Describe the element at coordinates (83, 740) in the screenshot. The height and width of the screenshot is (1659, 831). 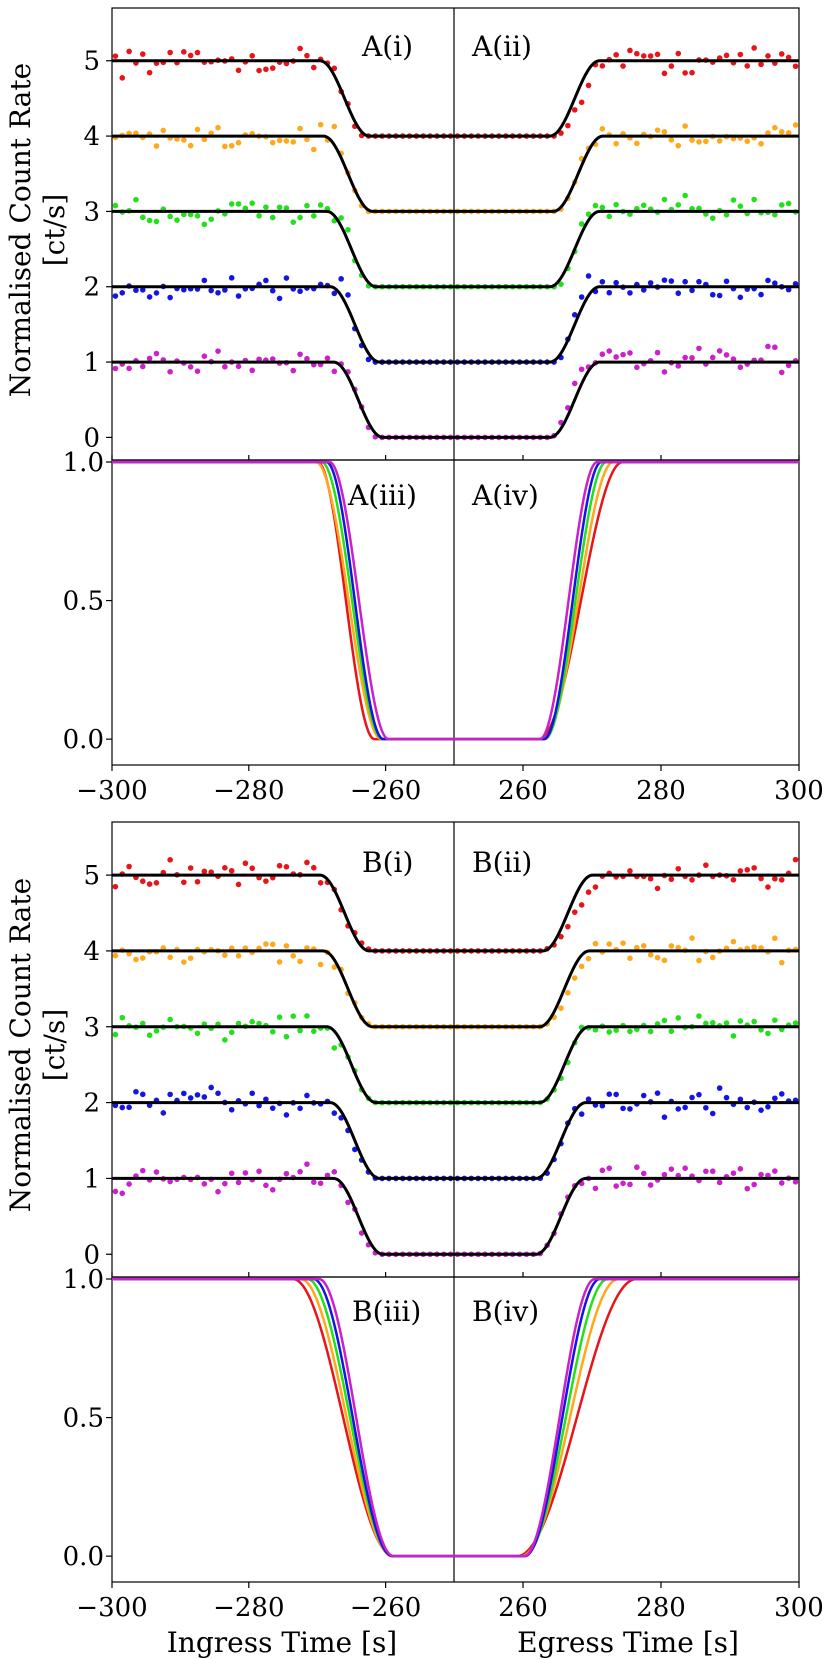
I see `y-tick-label: 0.0` at that location.